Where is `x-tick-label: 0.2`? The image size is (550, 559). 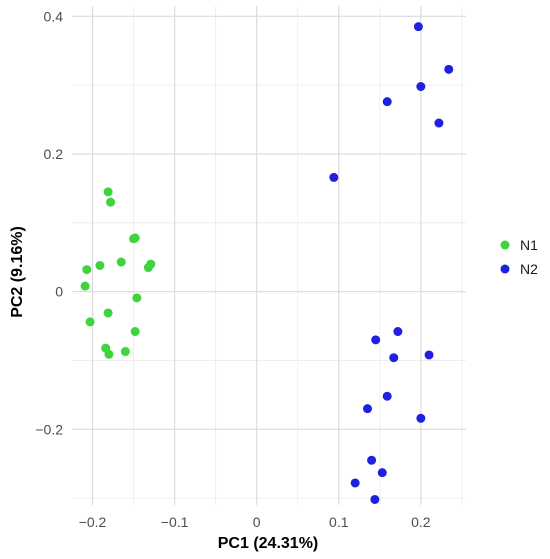 x-tick-label: 0.2 is located at coordinates (421, 522).